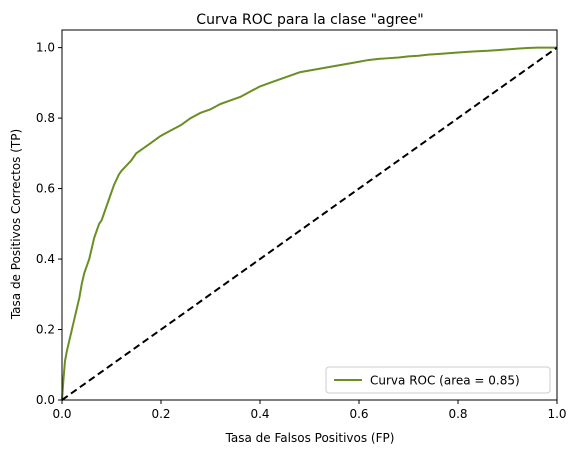 Image resolution: width=578 pixels, height=457 pixels. I want to click on legend-entry-roc: Curva ROC (area = 0.85), so click(445, 381).